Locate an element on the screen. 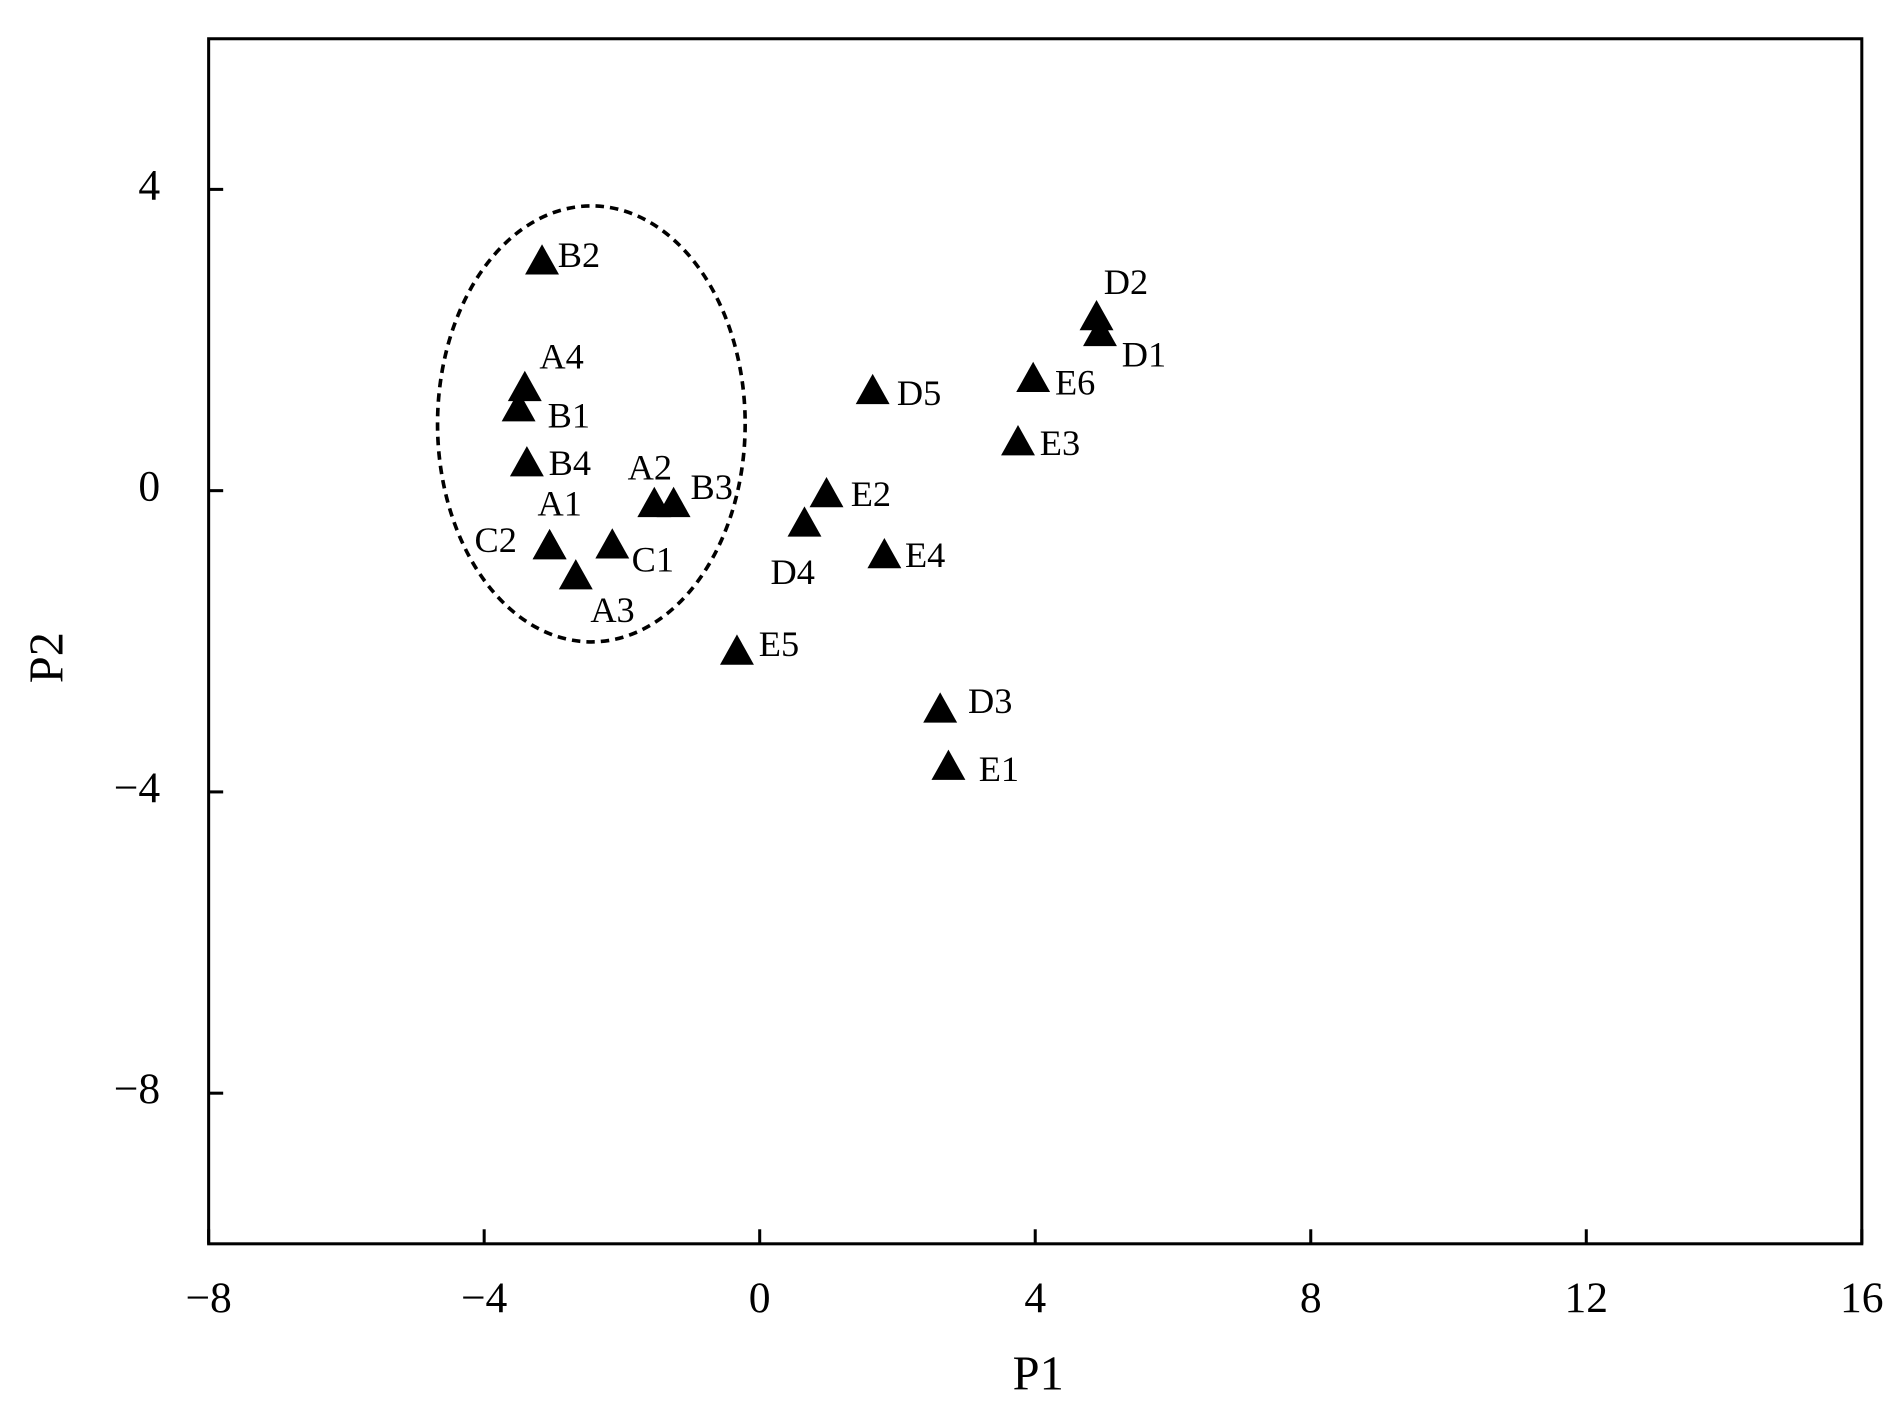 The height and width of the screenshot is (1417, 1890). y-tick-label: 4 is located at coordinates (149, 185).